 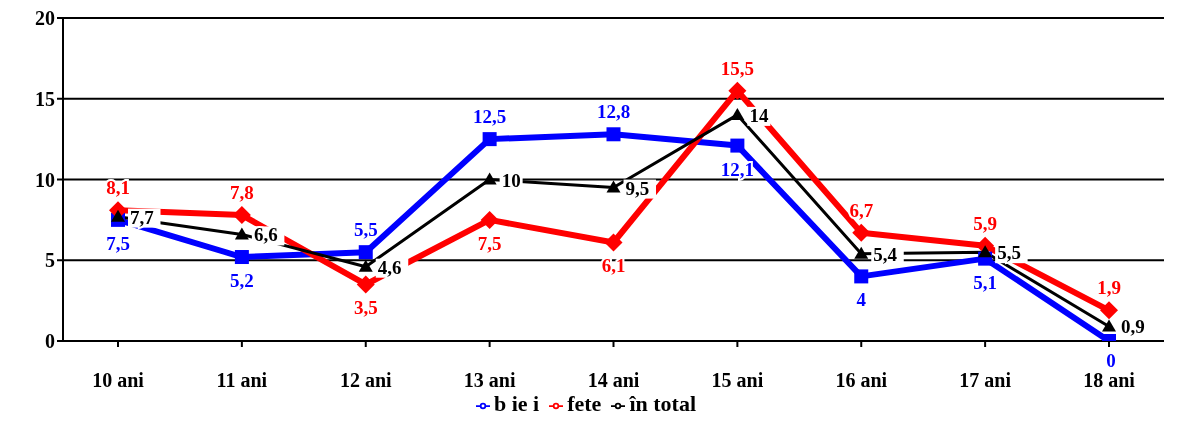 I want to click on data-label: 9,5, so click(x=637, y=188).